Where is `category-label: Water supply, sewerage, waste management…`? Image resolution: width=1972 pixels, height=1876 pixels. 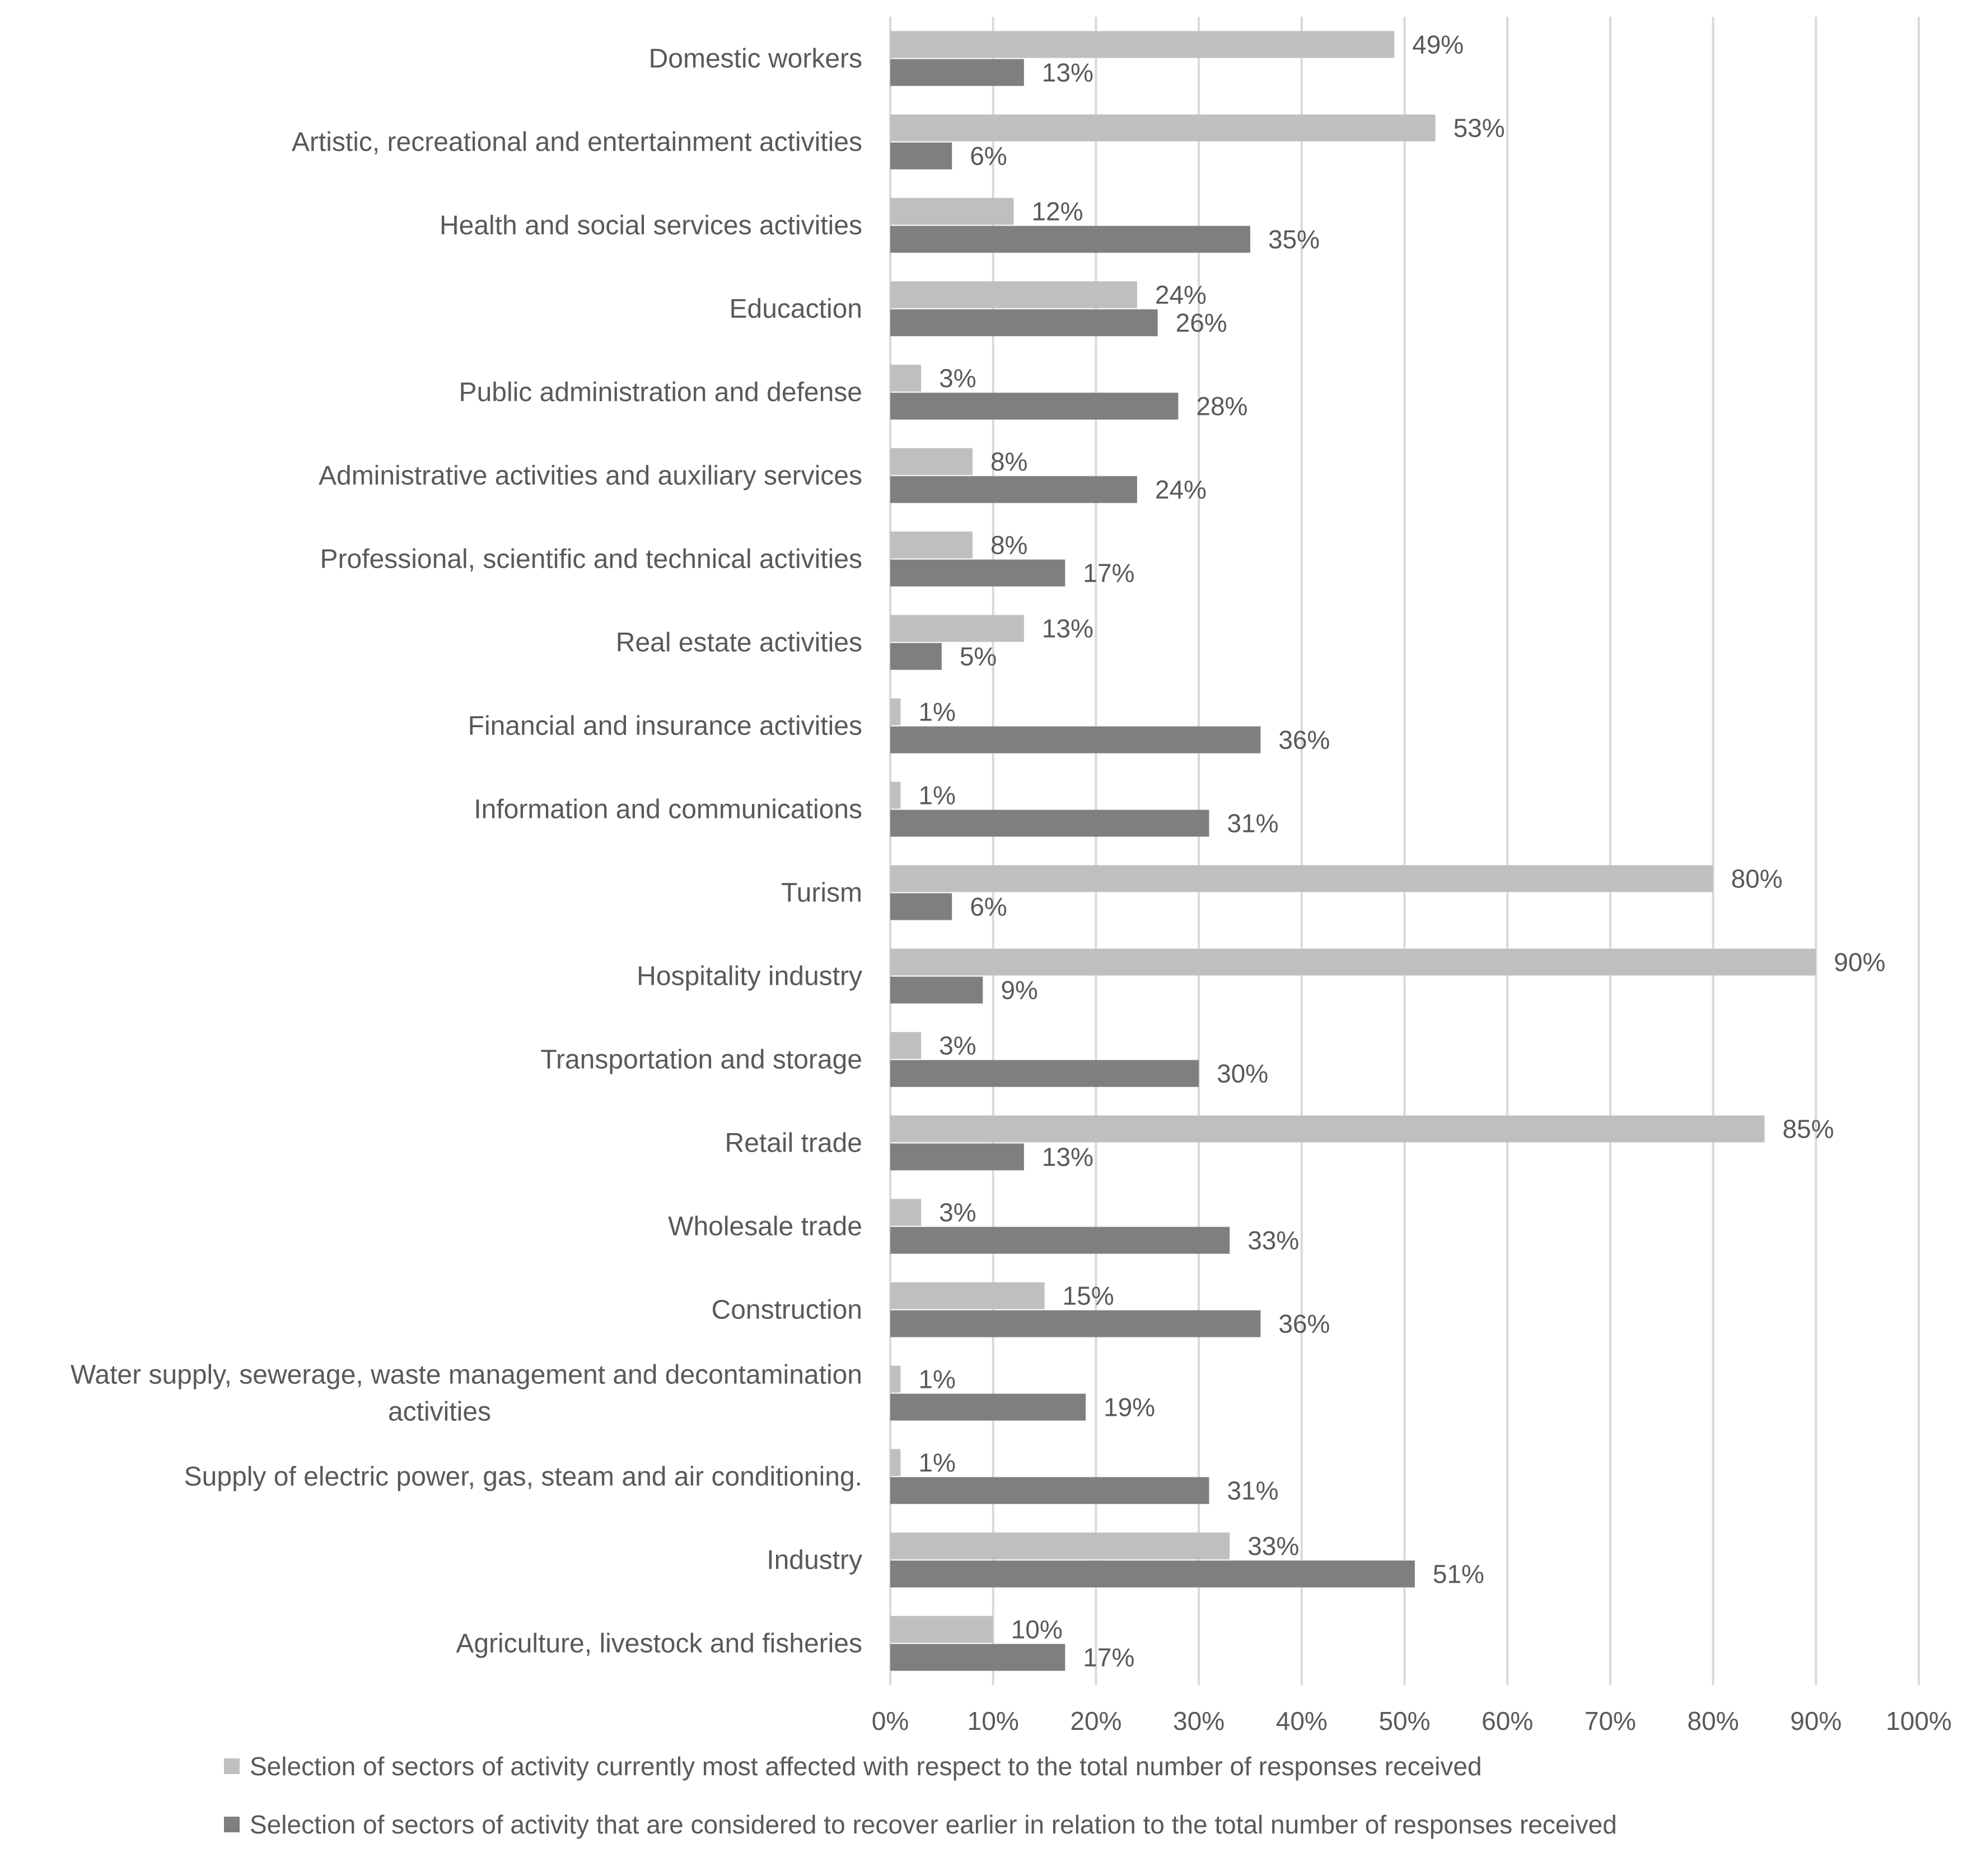
category-label: Water supply, sewerage, waste management… is located at coordinates (466, 1375).